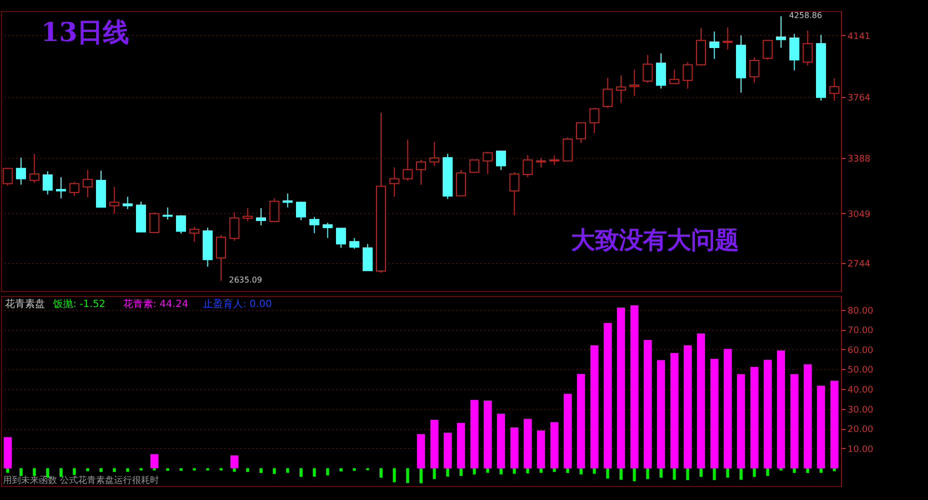 Image resolution: width=928 pixels, height=500 pixels. I want to click on annotation: 止盈育人: 0.00, so click(237, 304).